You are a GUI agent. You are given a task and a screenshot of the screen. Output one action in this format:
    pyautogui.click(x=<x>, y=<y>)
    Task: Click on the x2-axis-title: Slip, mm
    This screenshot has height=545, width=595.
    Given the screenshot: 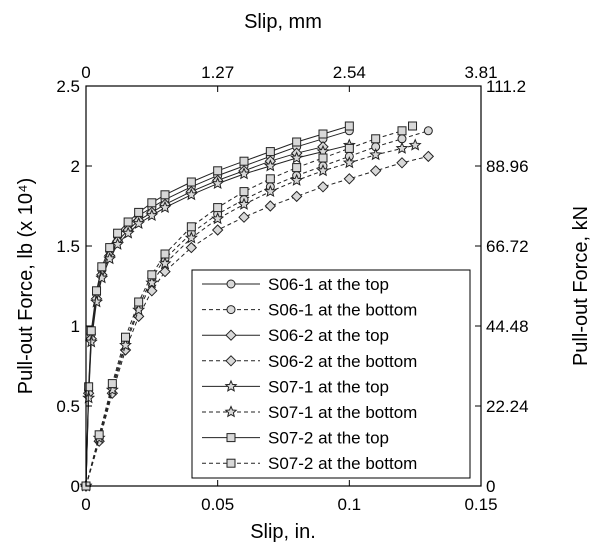 What is the action you would take?
    pyautogui.click(x=283, y=22)
    